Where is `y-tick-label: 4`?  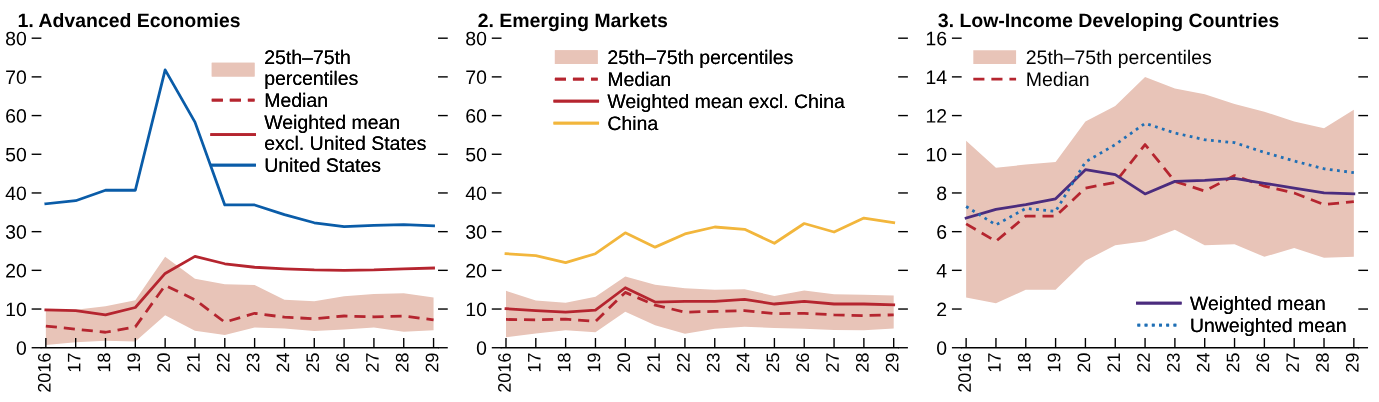
y-tick-label: 4 is located at coordinates (941, 271).